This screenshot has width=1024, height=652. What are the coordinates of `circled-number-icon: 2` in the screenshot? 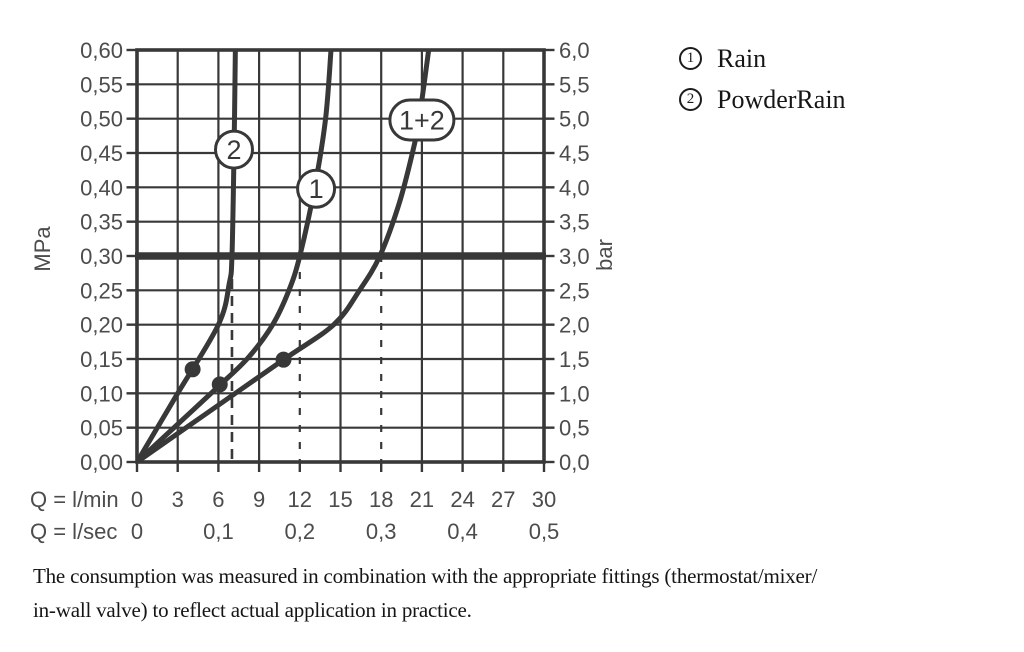 It's located at (690, 99).